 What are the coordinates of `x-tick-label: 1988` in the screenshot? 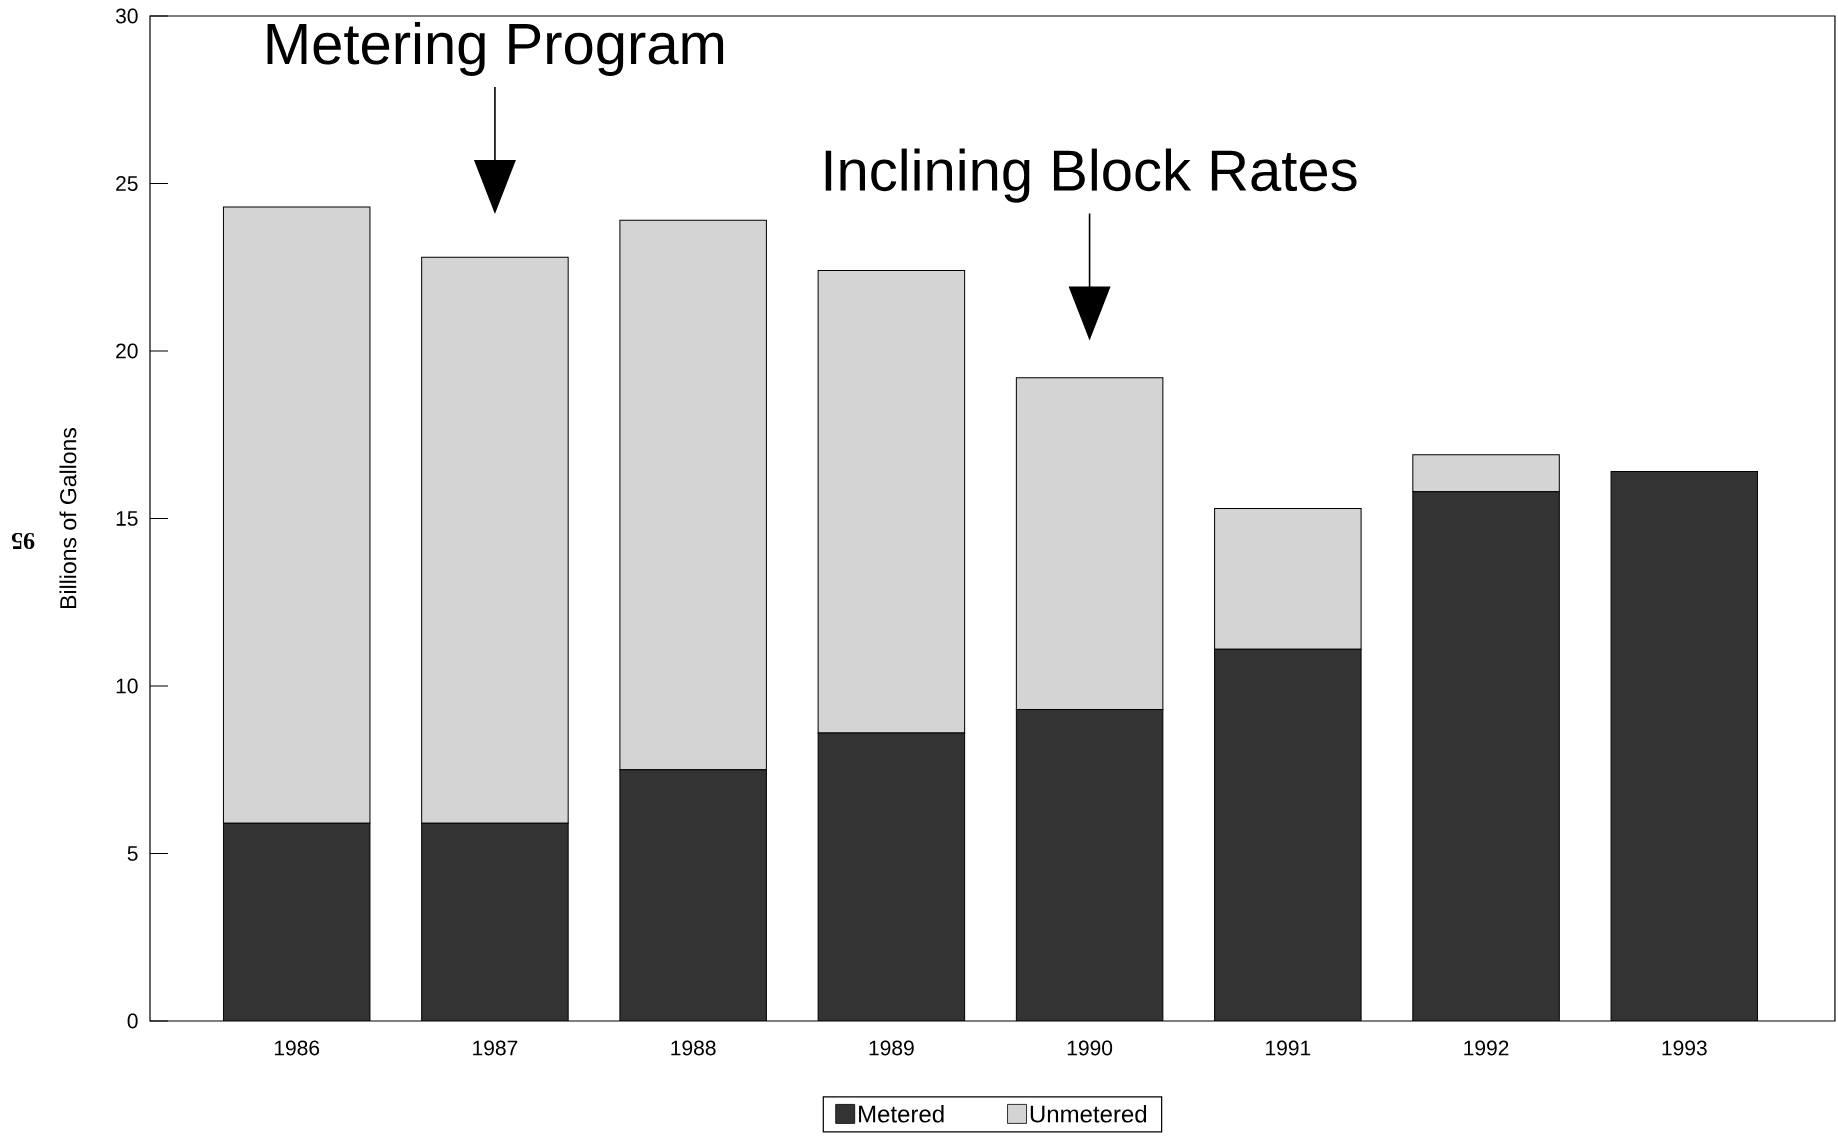 It's located at (693, 1048).